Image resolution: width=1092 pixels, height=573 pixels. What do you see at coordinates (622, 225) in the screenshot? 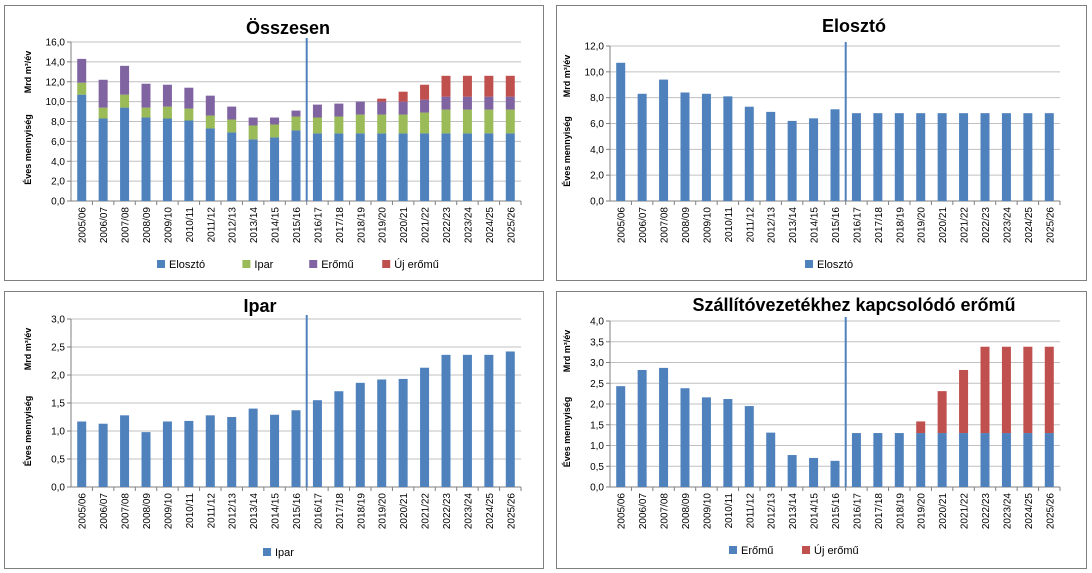
I see `x-tick-label: 2005/06` at bounding box center [622, 225].